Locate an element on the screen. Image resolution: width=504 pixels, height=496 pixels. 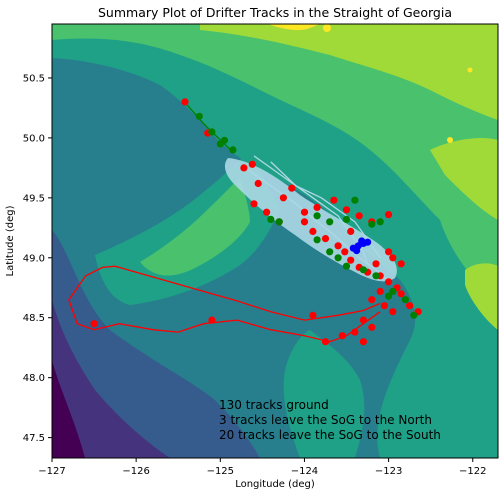
x-tick-label: −122 is located at coordinates (472, 471).